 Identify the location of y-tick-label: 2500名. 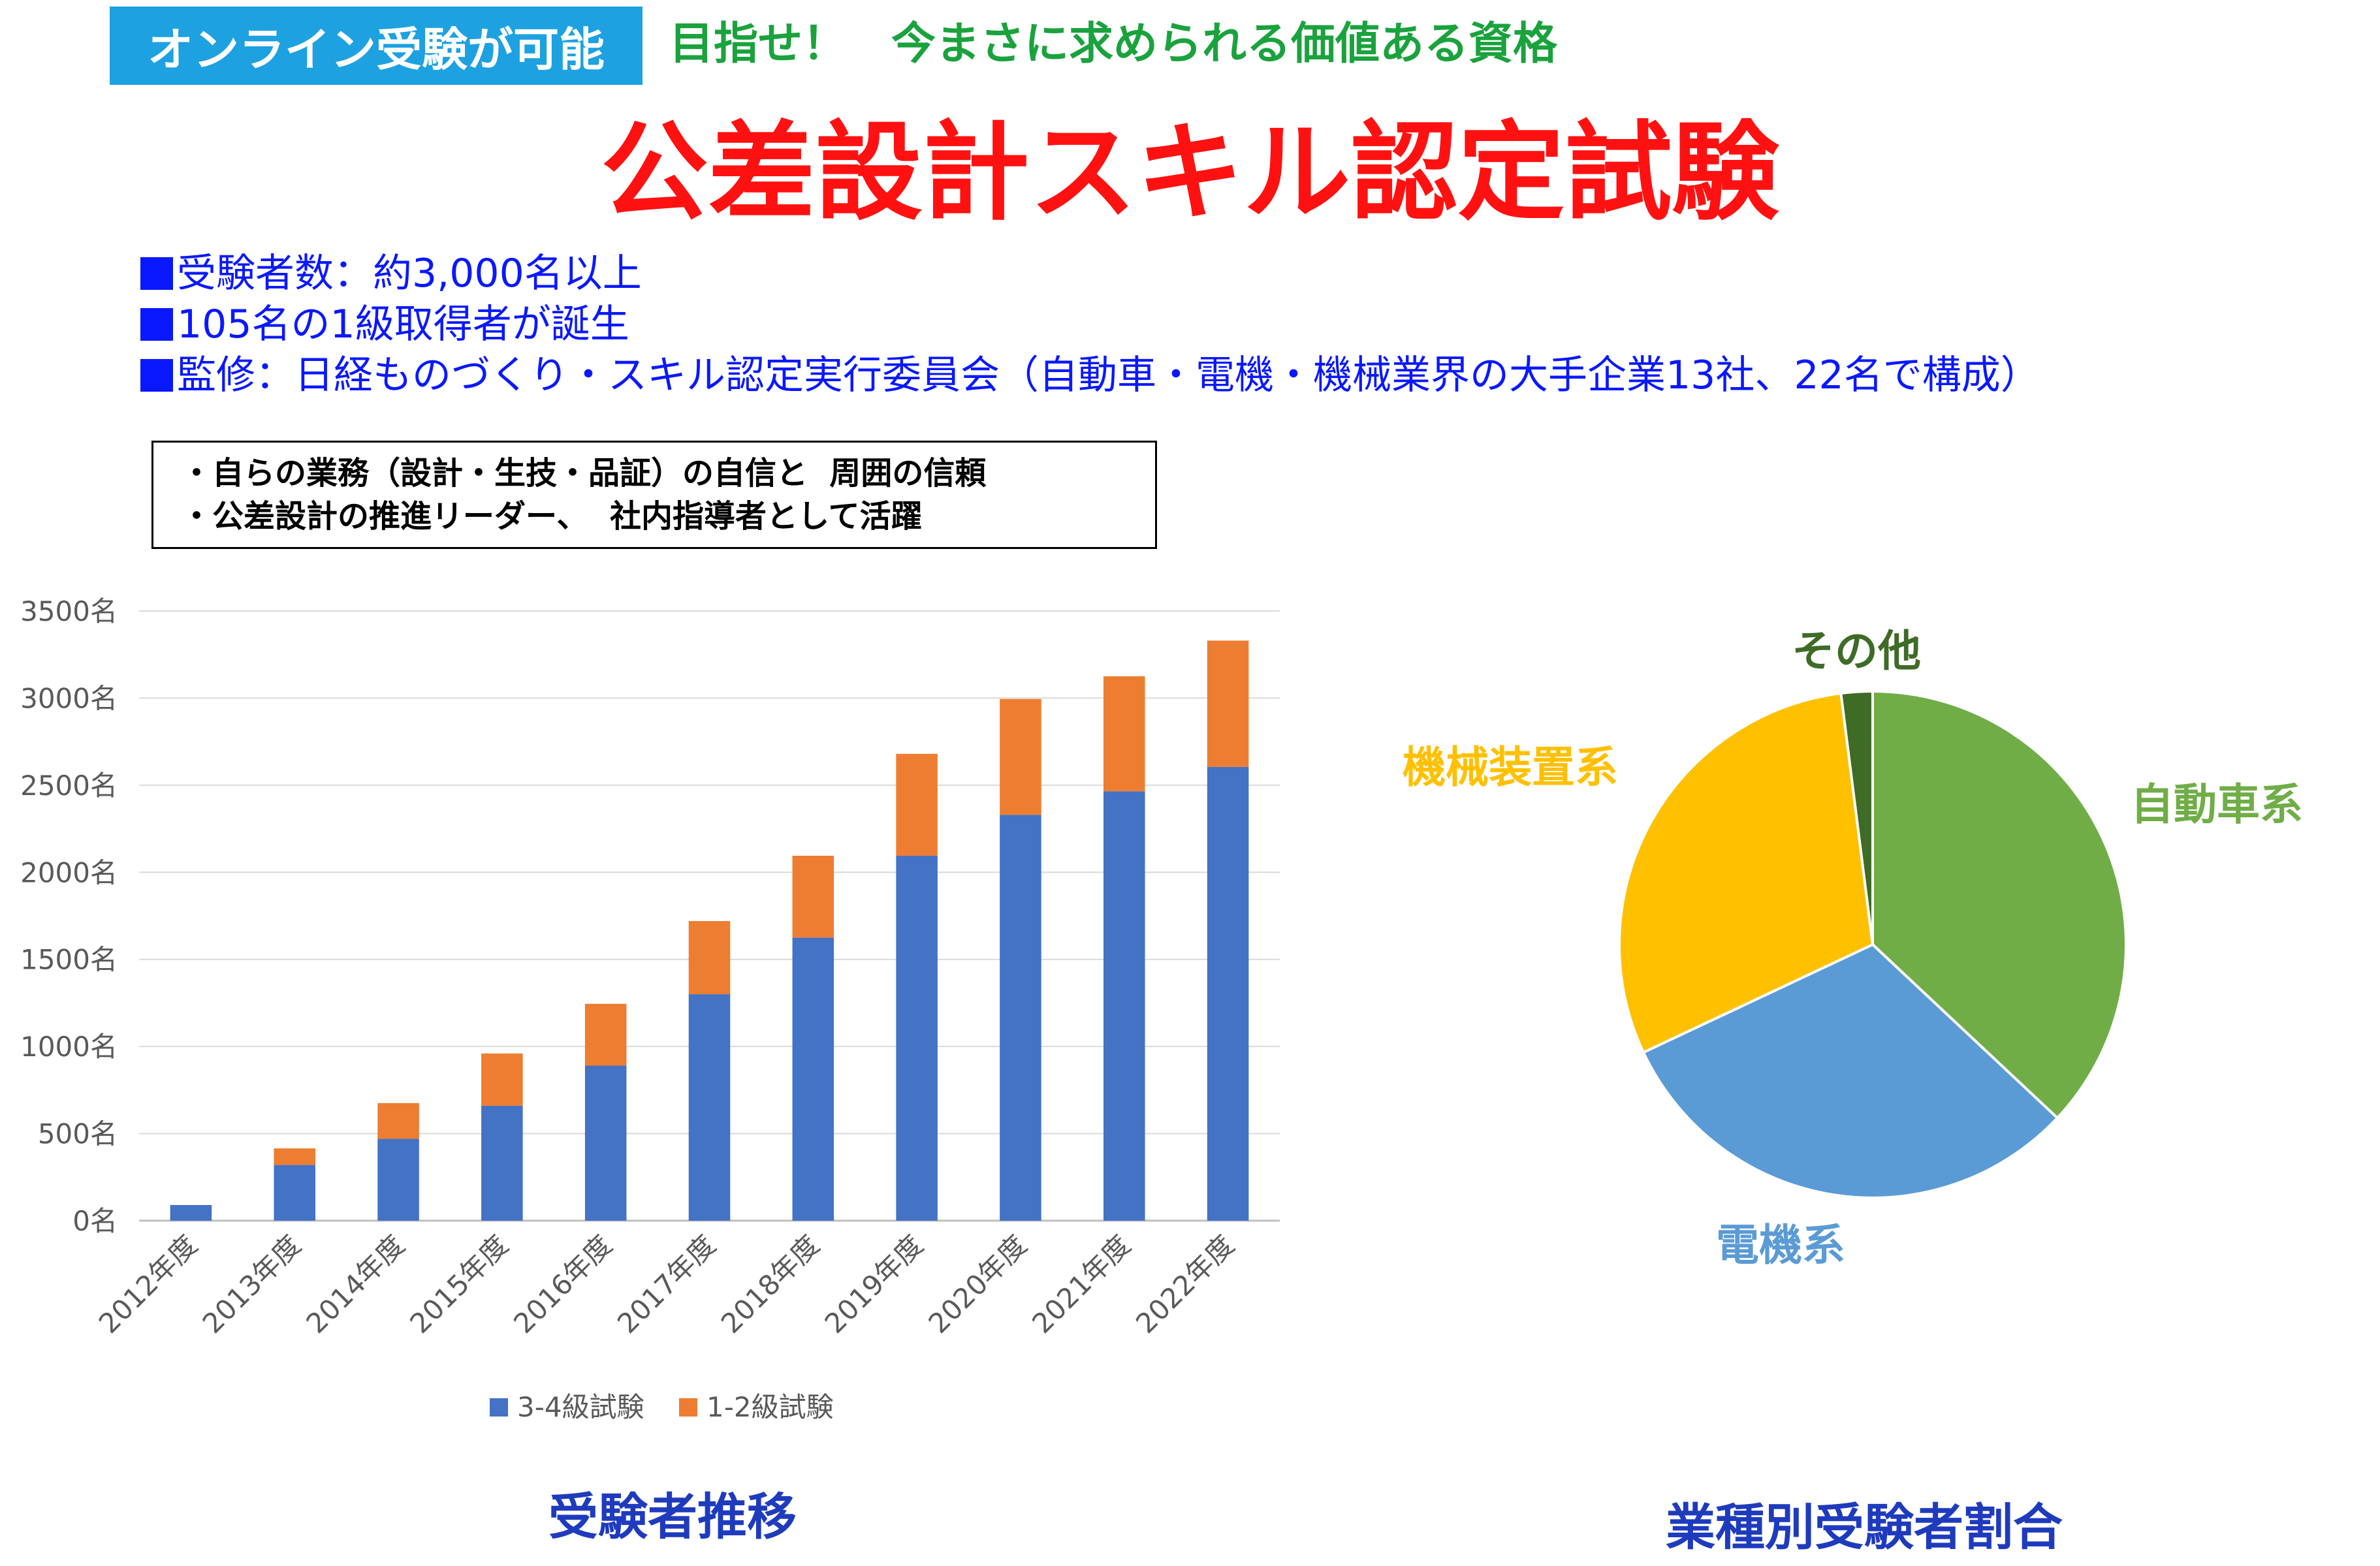
(69, 786).